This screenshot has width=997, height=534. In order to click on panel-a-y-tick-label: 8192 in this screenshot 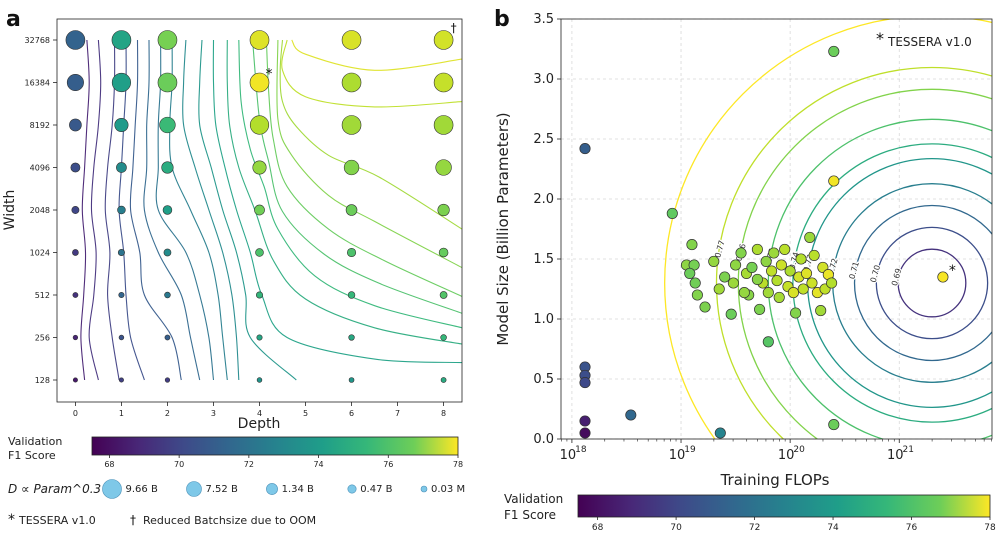, I will do `click(40, 125)`.